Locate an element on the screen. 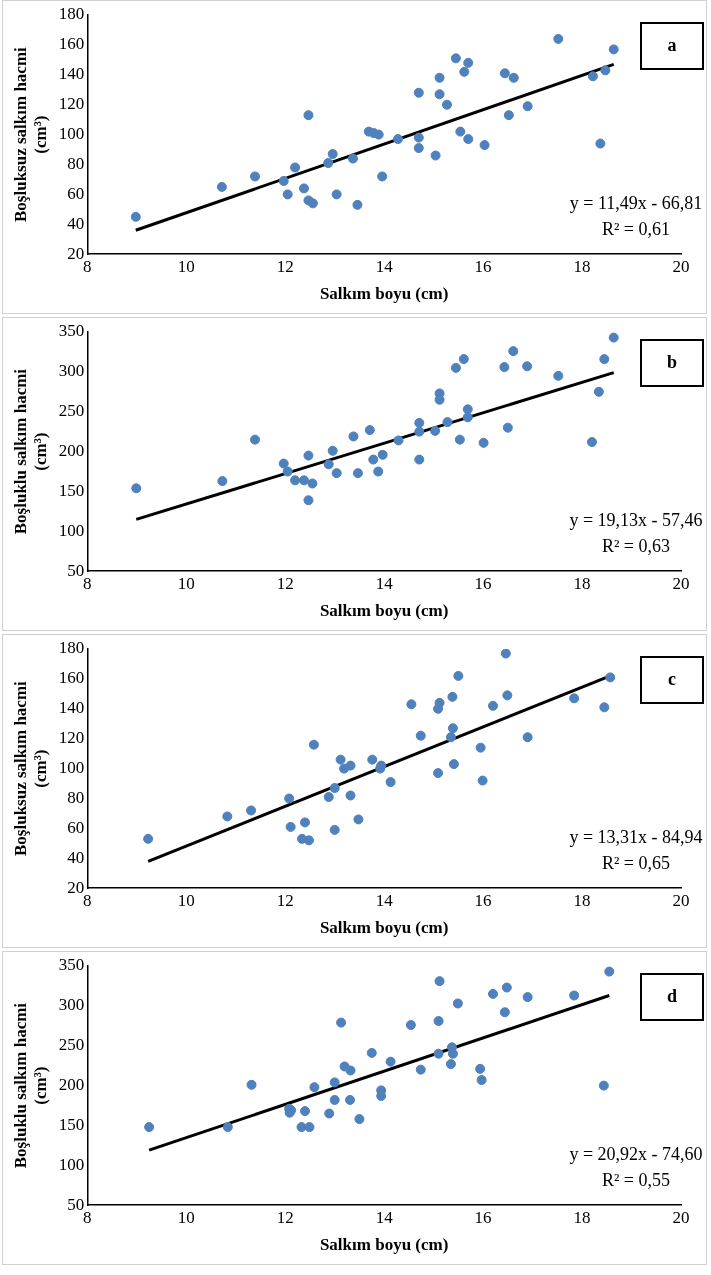 The image size is (711, 1275). annotation: R² = 0,65 is located at coordinates (636, 862).